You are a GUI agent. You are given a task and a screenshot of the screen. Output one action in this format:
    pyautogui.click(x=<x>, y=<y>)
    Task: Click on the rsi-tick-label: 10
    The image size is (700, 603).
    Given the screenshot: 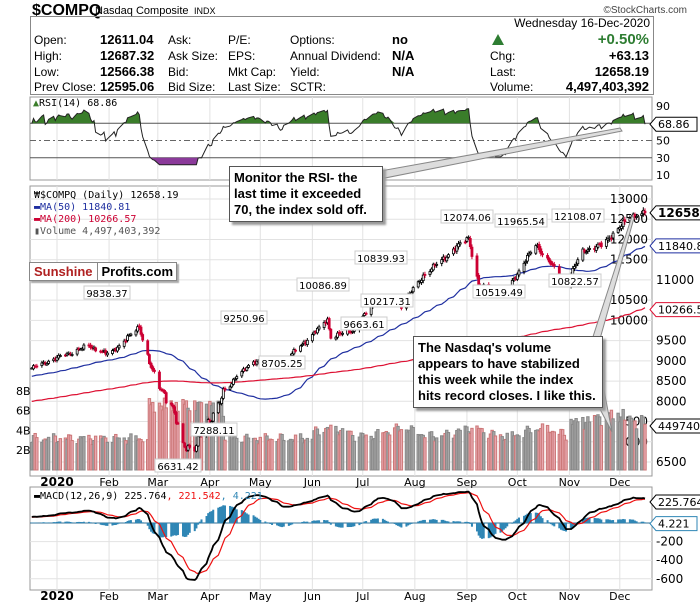 What is the action you would take?
    pyautogui.click(x=663, y=175)
    